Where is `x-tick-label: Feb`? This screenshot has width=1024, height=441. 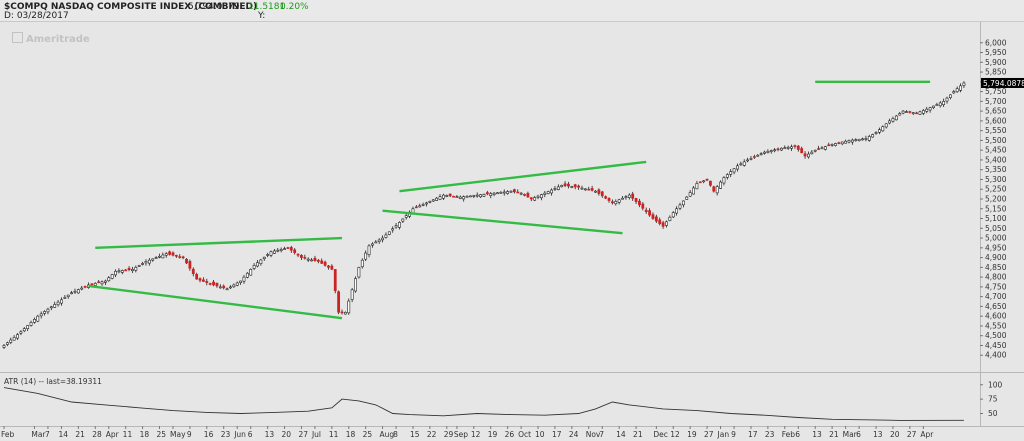
x-tick-label: Feb is located at coordinates (8, 434).